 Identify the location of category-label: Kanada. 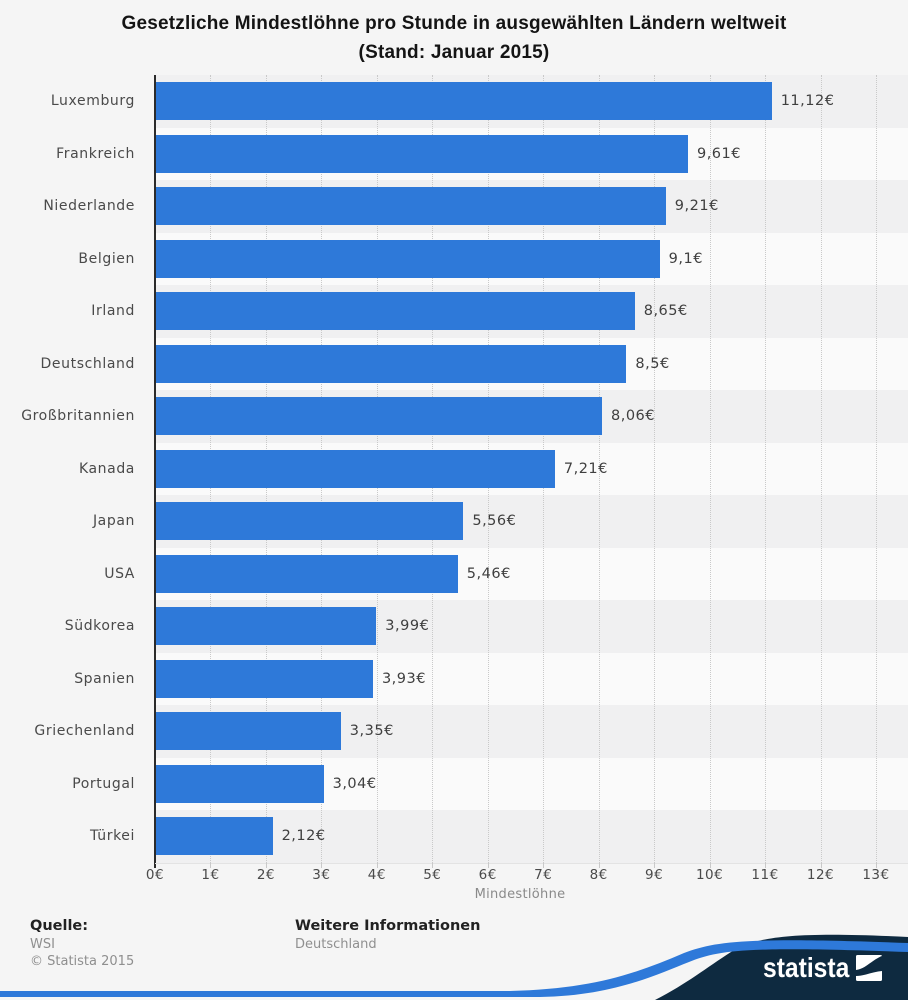
(106, 468).